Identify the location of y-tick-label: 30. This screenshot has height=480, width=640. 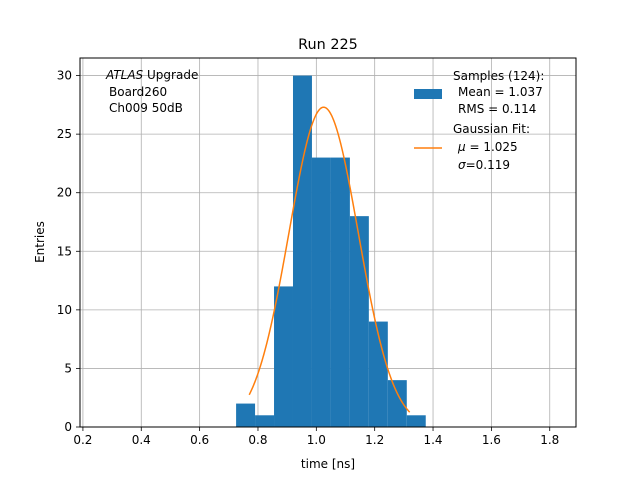
(64, 76).